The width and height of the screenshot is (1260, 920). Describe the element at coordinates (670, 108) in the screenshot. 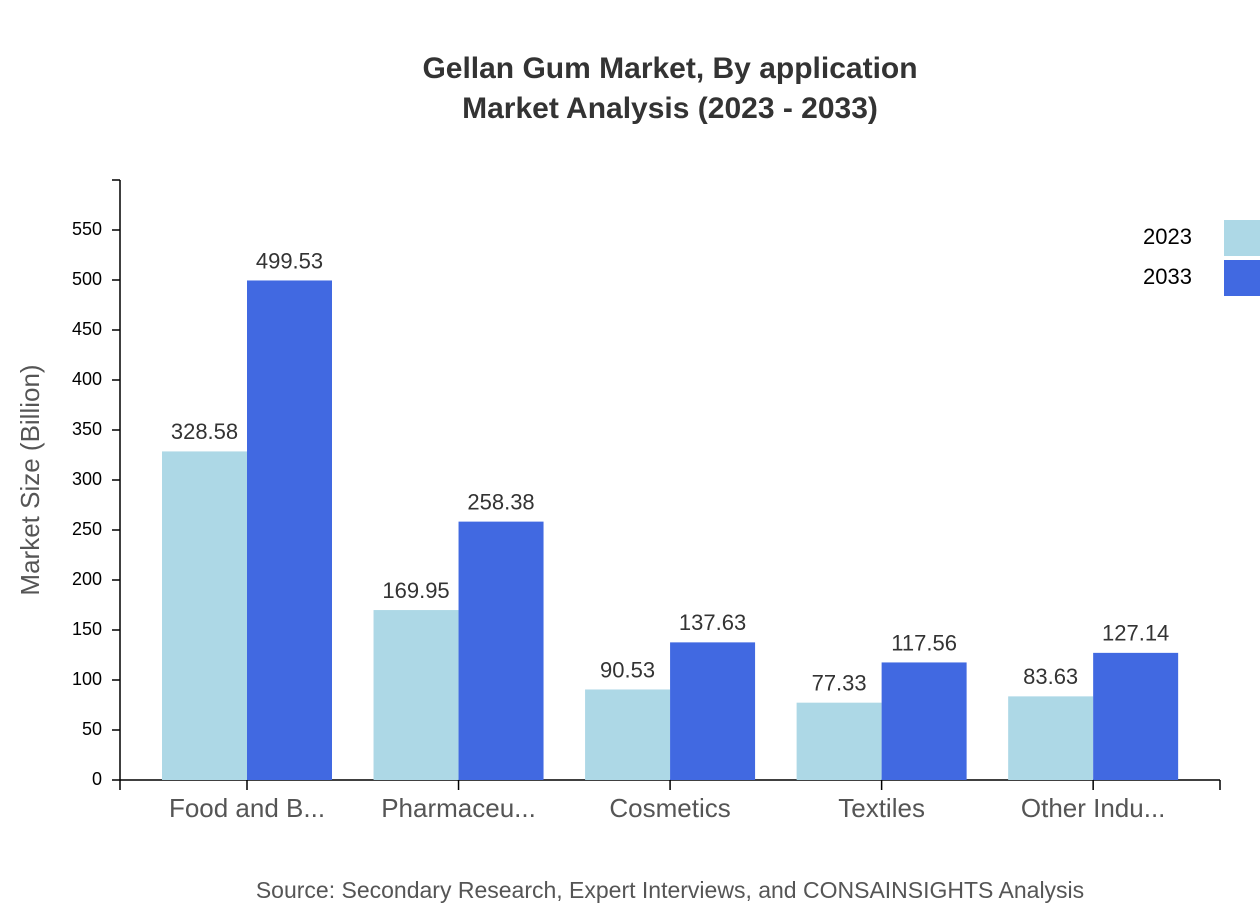

I see `chart-subtitle: Market Analysis (2023 - 2033)` at that location.